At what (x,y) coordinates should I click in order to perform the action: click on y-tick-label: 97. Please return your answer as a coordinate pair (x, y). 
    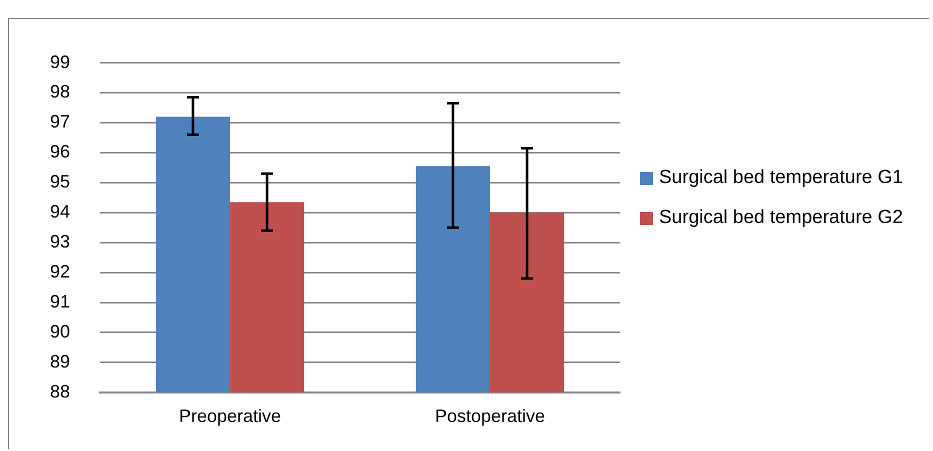
    Looking at the image, I should click on (60, 122).